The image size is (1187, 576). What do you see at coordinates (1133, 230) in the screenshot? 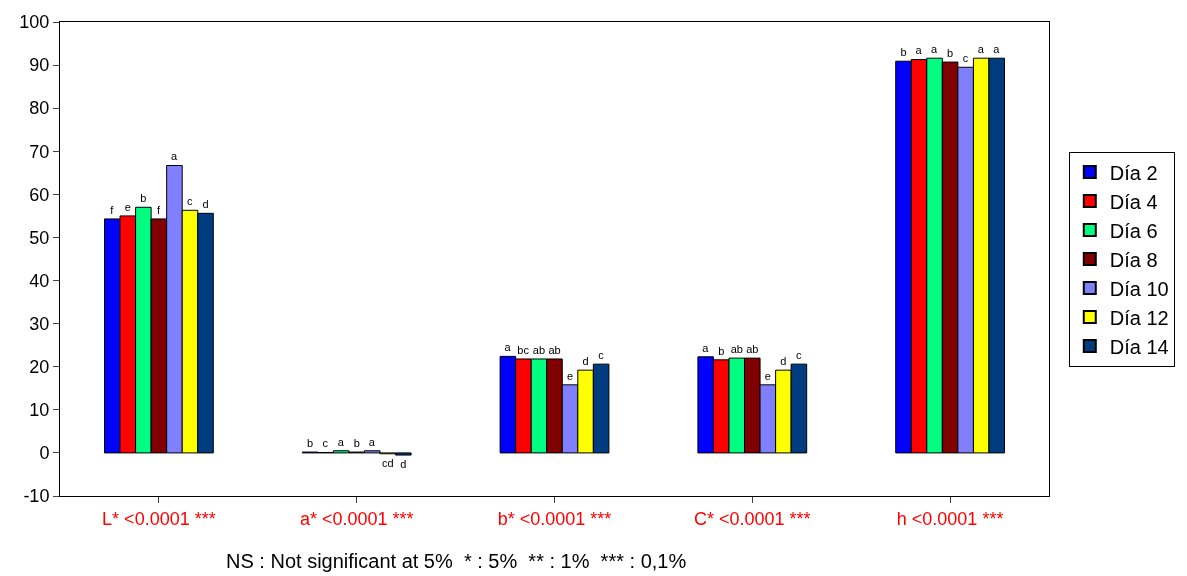
I see `legend-label: Día 6` at bounding box center [1133, 230].